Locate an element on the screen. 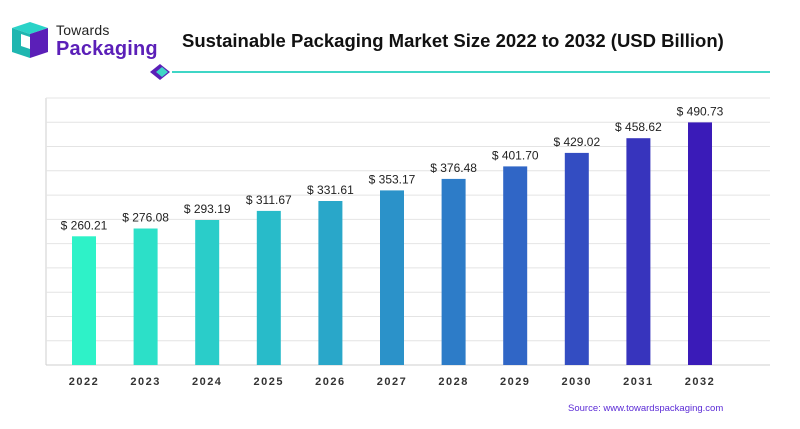 This screenshot has height=429, width=800. brand-logo: Towards Packaging is located at coordinates (87, 40).